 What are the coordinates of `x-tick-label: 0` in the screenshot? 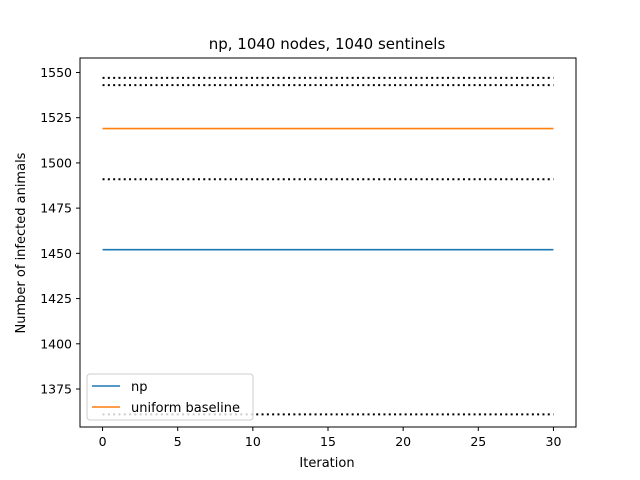 It's located at (103, 441).